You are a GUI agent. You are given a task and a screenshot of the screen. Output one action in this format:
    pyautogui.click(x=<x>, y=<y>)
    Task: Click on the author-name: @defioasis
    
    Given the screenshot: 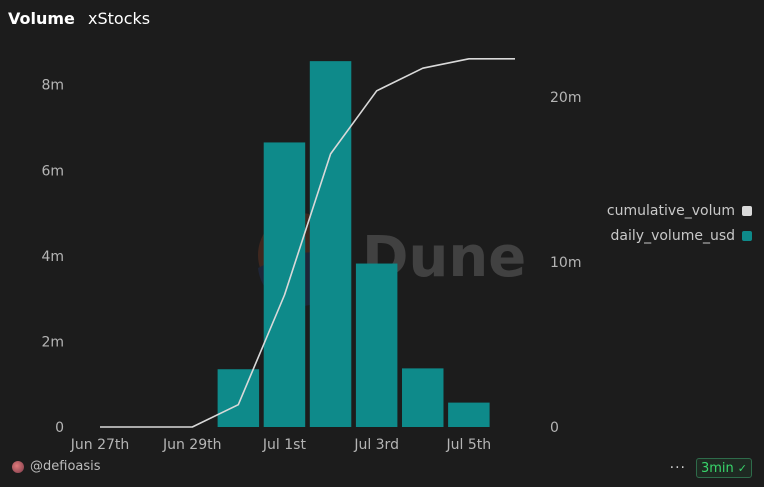 What is the action you would take?
    pyautogui.click(x=65, y=466)
    